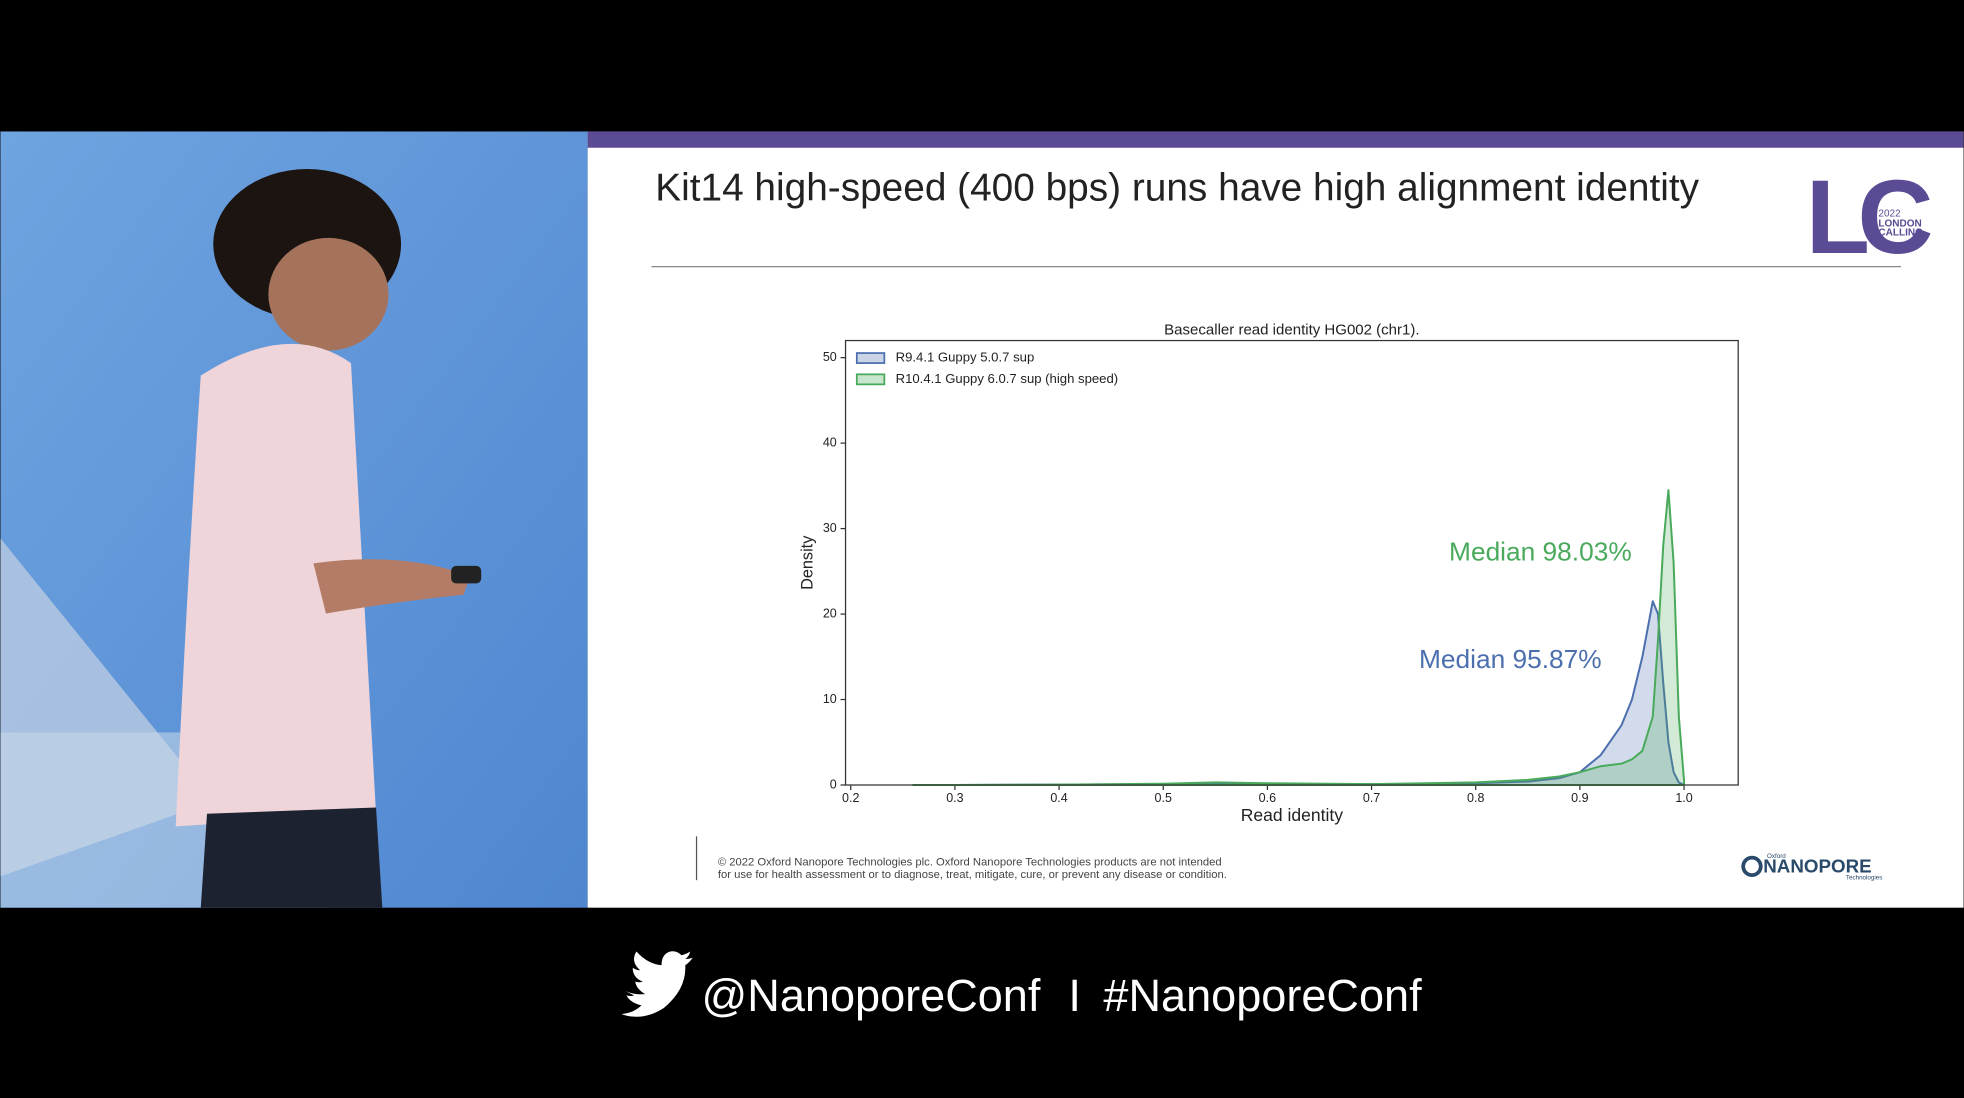 The height and width of the screenshot is (1098, 1964). What do you see at coordinates (954, 798) in the screenshot?
I see `x-tick-label: 0.3` at bounding box center [954, 798].